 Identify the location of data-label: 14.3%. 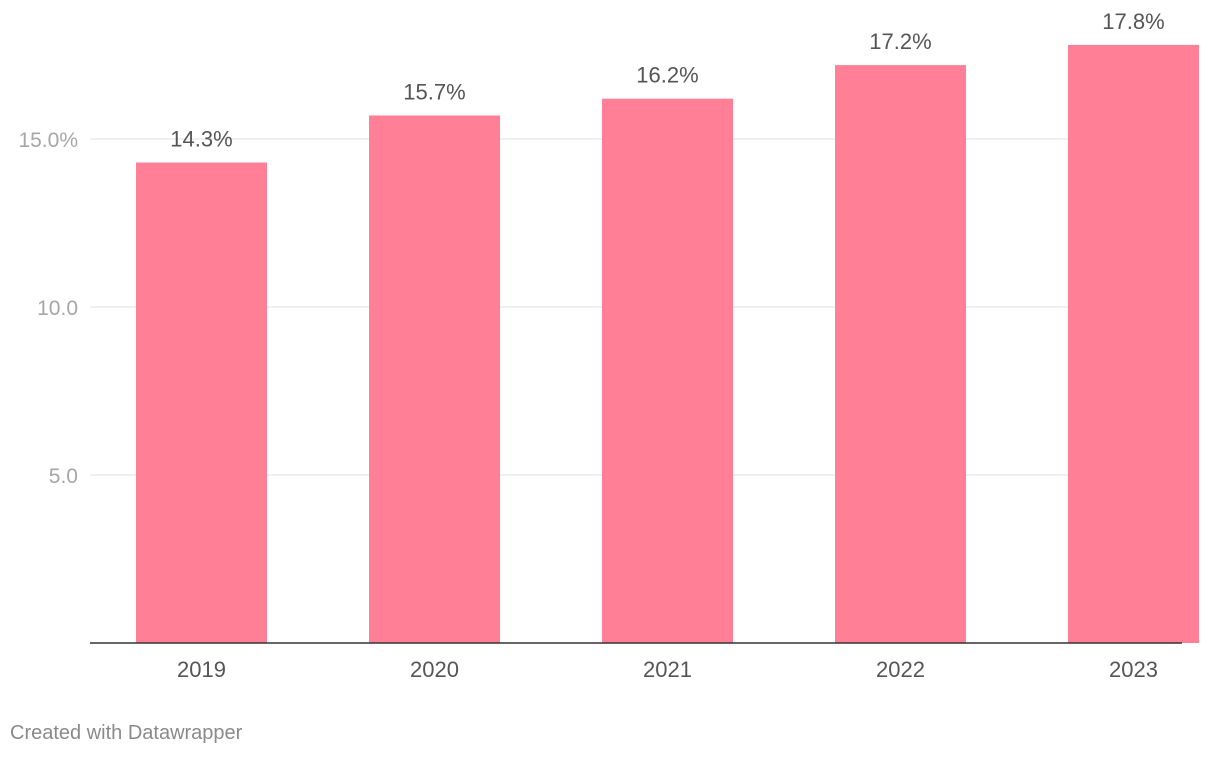
(201, 139).